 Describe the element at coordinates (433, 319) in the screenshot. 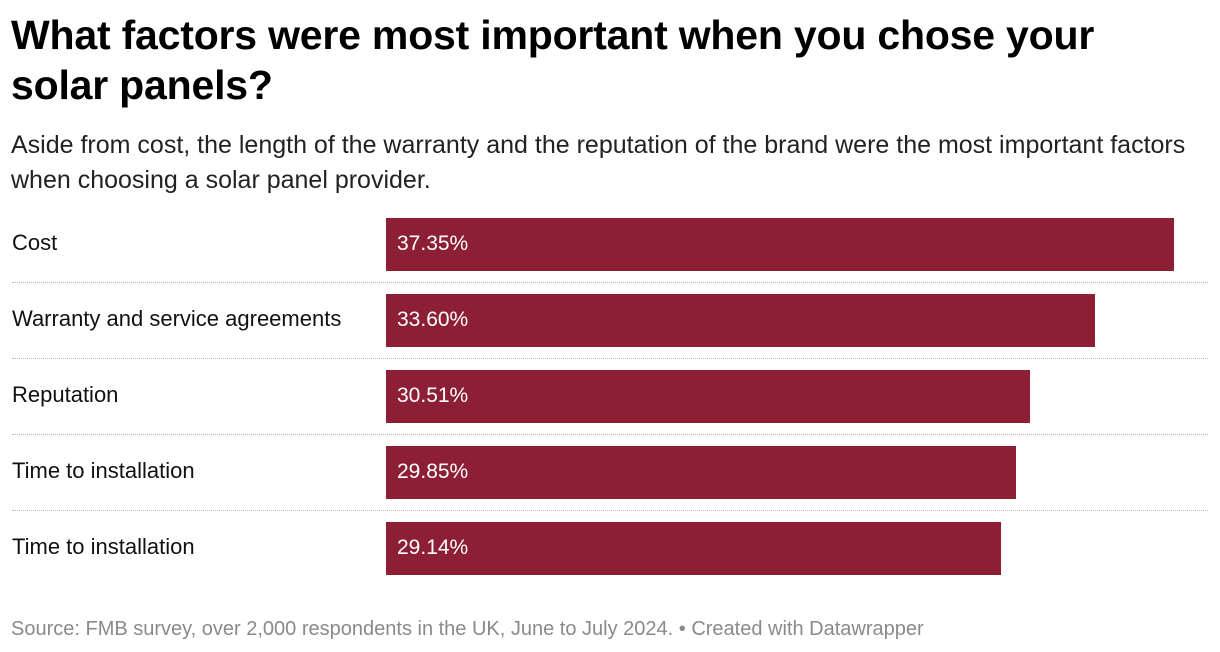

I see `bar-value-label: 33.60%` at that location.